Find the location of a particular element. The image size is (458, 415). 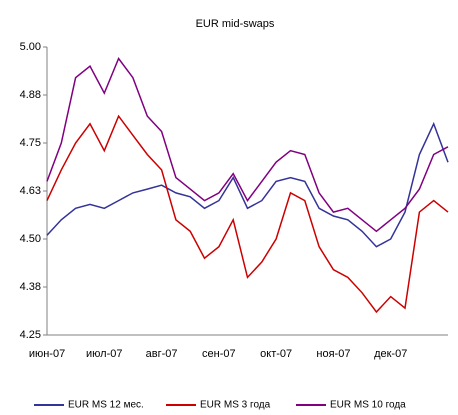

legend-label: EUR MS 10 года is located at coordinates (368, 405).